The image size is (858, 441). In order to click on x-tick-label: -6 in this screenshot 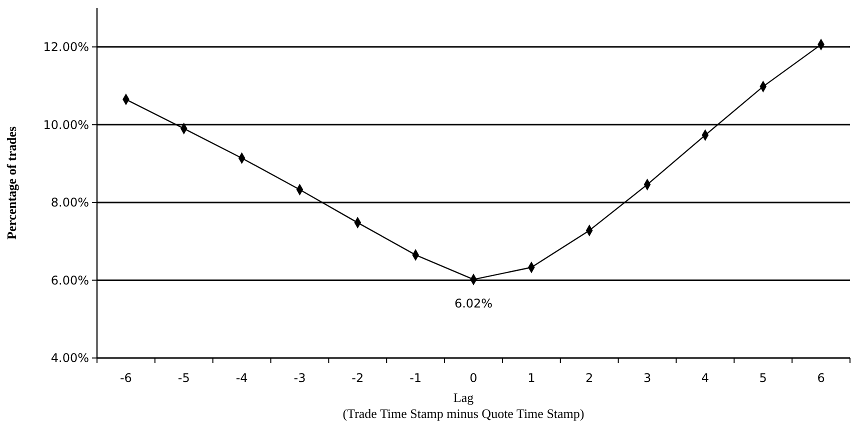, I will do `click(126, 378)`.